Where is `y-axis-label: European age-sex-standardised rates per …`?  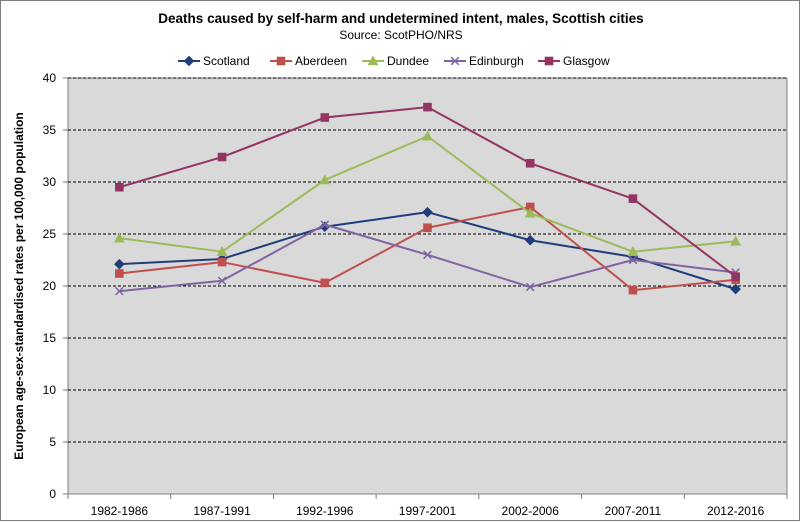
y-axis-label: European age-sex-standardised rates per … is located at coordinates (19, 285).